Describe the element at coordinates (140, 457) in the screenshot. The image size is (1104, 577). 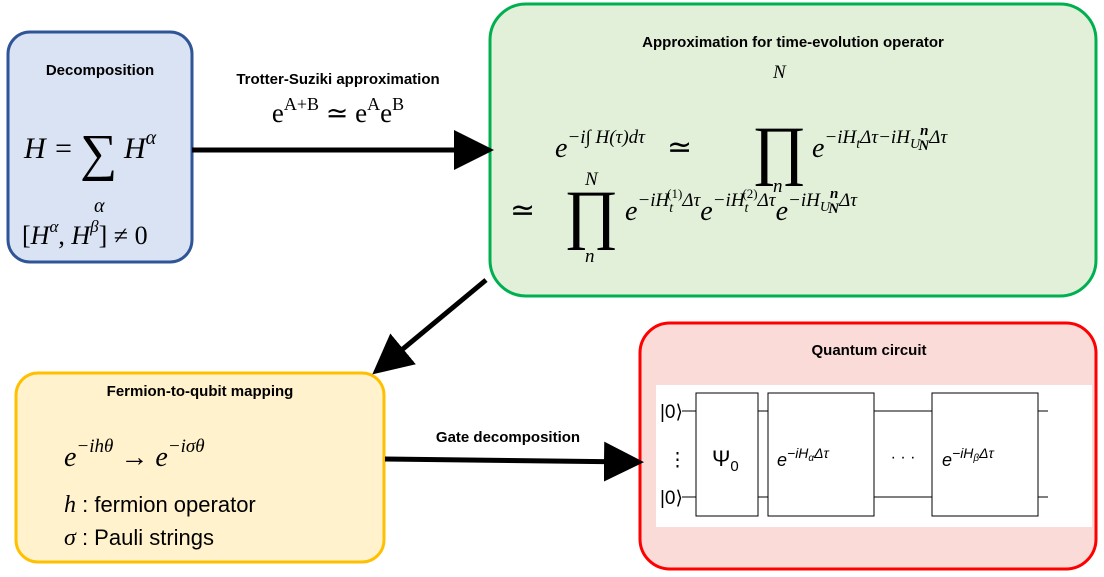
I see `formula-part: → e` at that location.